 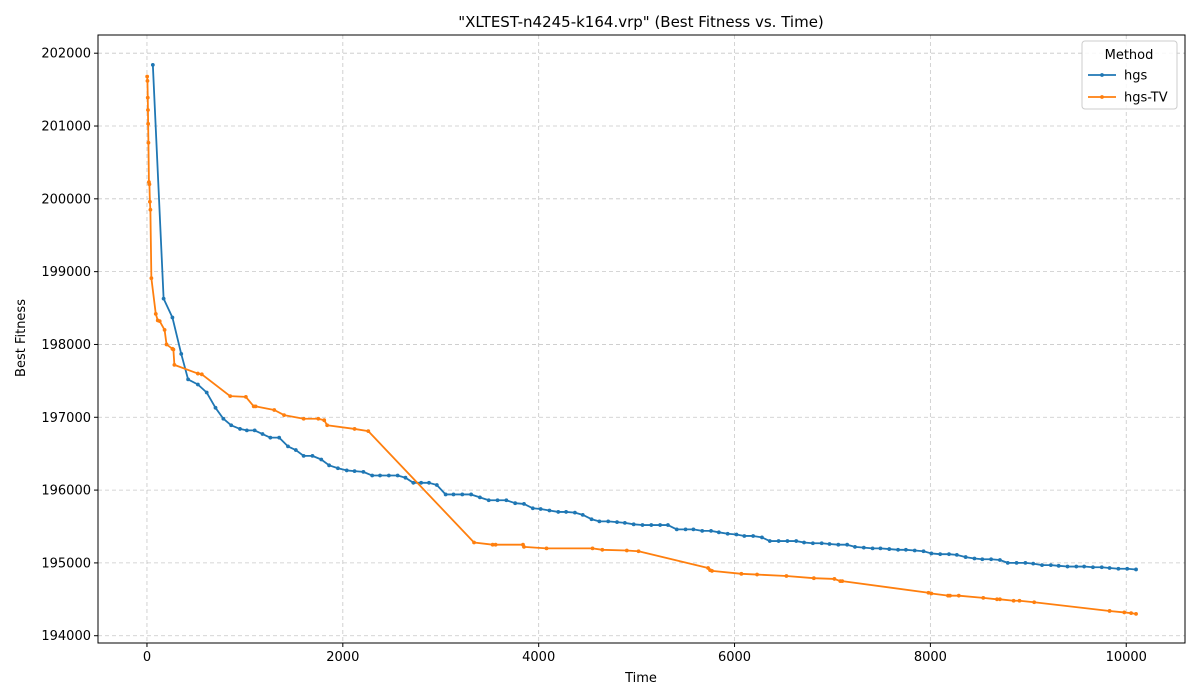 What do you see at coordinates (1102, 75) in the screenshot?
I see `legend-marker-hgs` at bounding box center [1102, 75].